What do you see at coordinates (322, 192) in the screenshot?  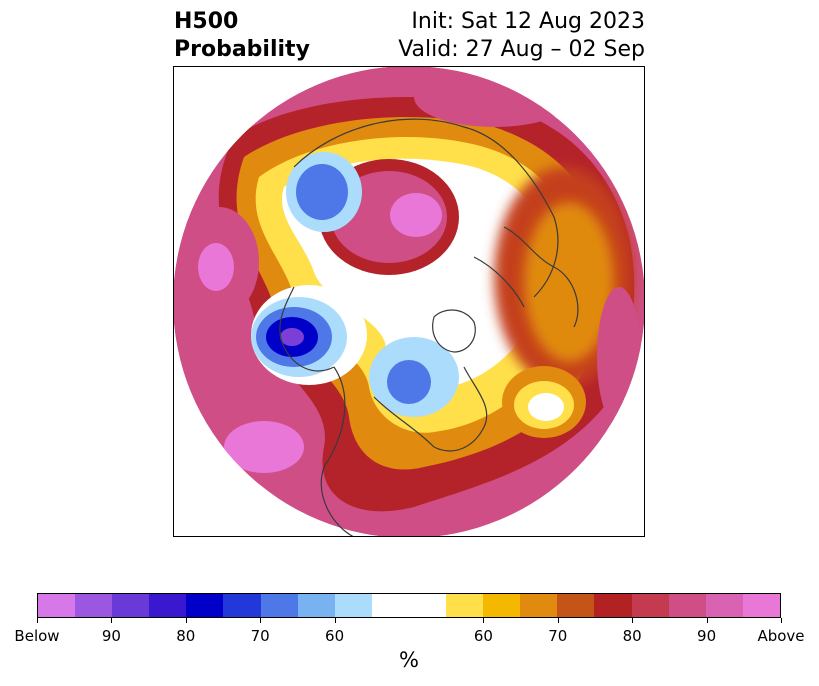 I see `field-below-siberia-mid` at bounding box center [322, 192].